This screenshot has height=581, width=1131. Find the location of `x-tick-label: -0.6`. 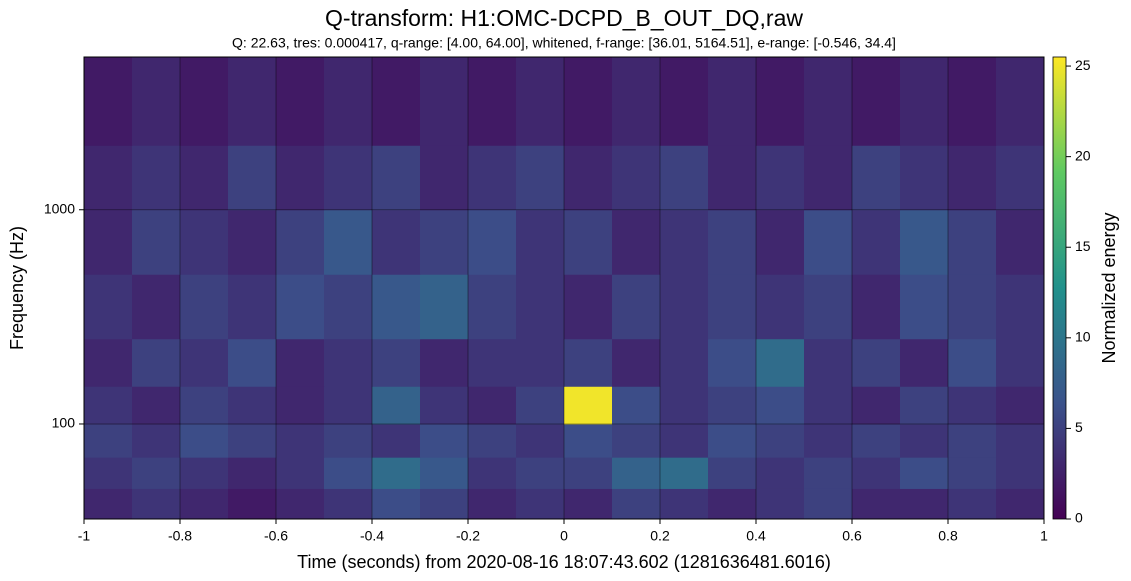

x-tick-label: -0.6 is located at coordinates (276, 536).